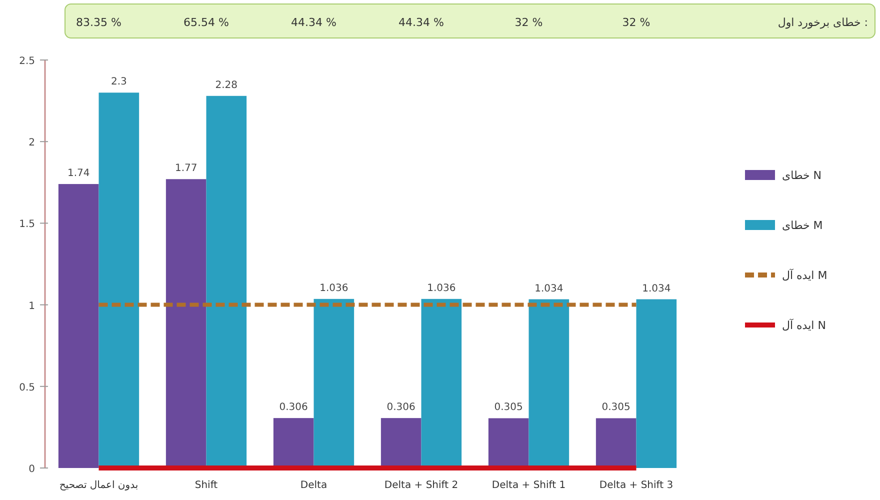 The image size is (880, 500). I want to click on x-tick-label: بدون اعمال تصحیح, so click(98, 485).